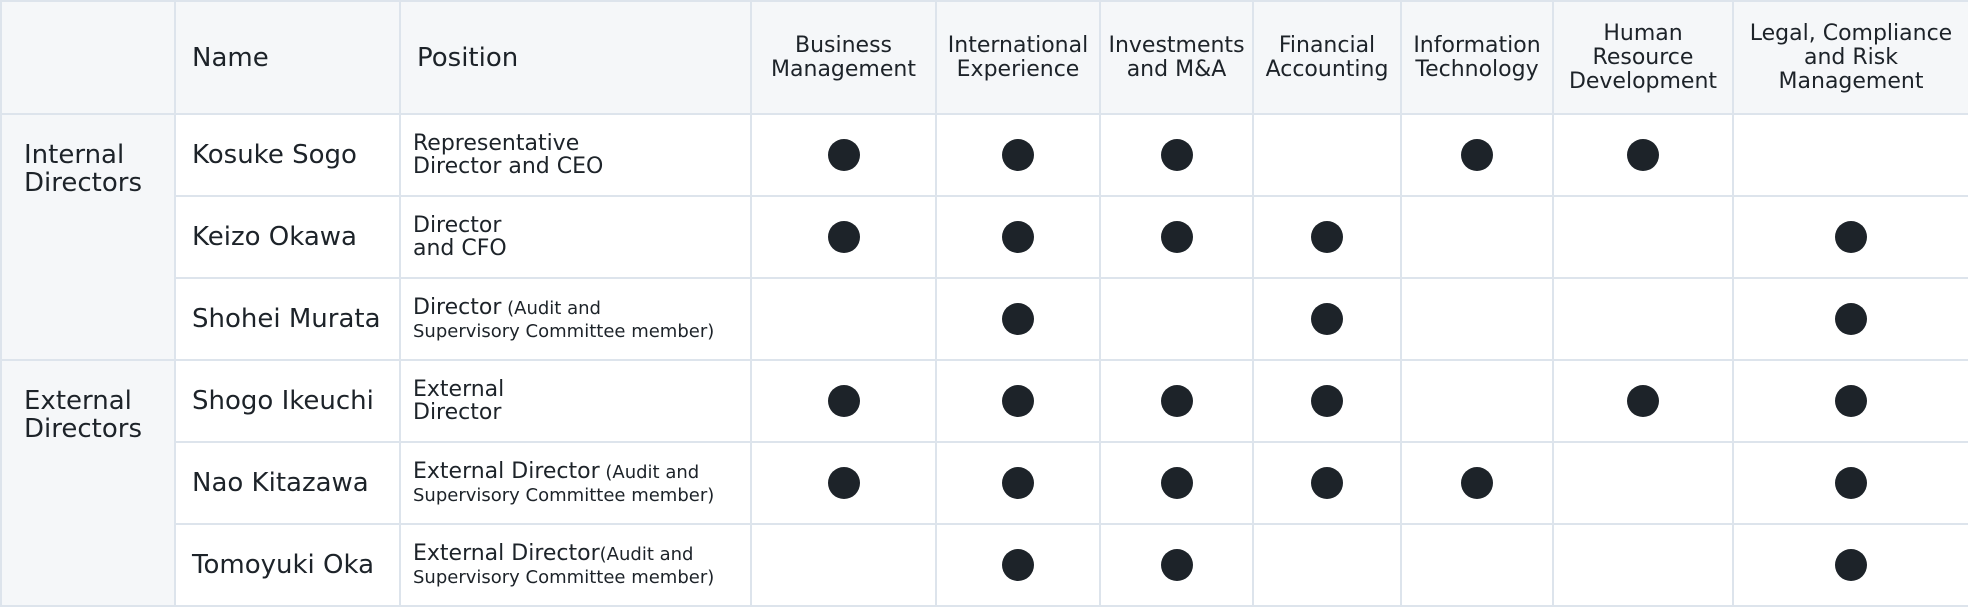 The width and height of the screenshot is (1968, 607). Describe the element at coordinates (287, 237) in the screenshot. I see `director-name: Keizo Okawa` at that location.